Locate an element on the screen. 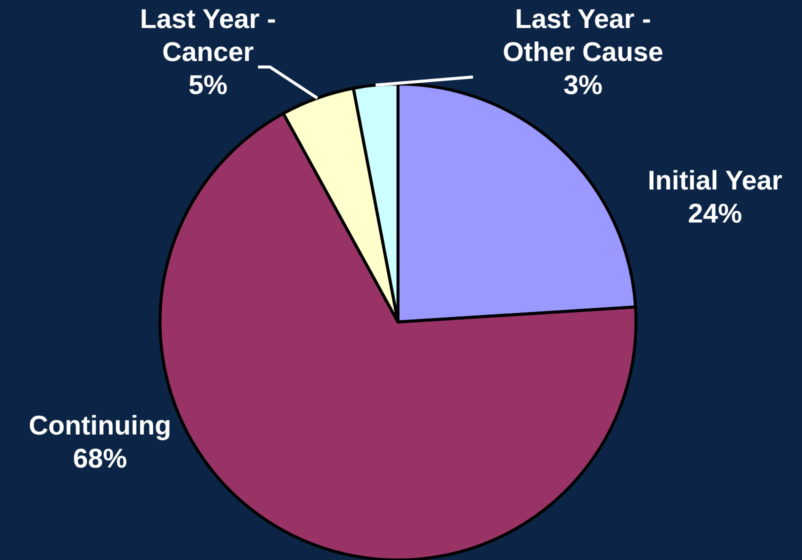 This screenshot has height=560, width=802. slice-label: Initial Year is located at coordinates (715, 181).